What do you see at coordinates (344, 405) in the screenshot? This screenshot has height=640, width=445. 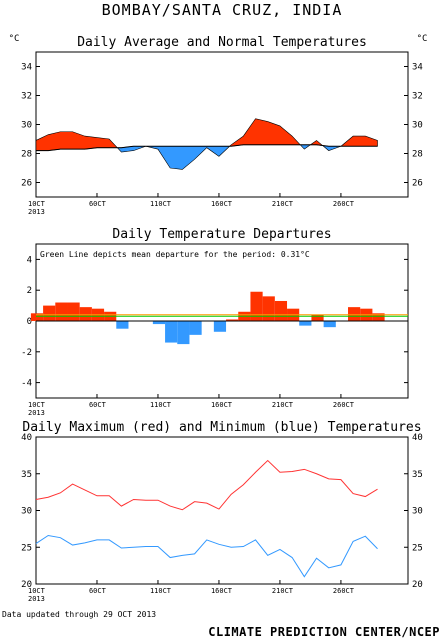 I see `chart-2-xtick-label: 260CT` at bounding box center [344, 405].